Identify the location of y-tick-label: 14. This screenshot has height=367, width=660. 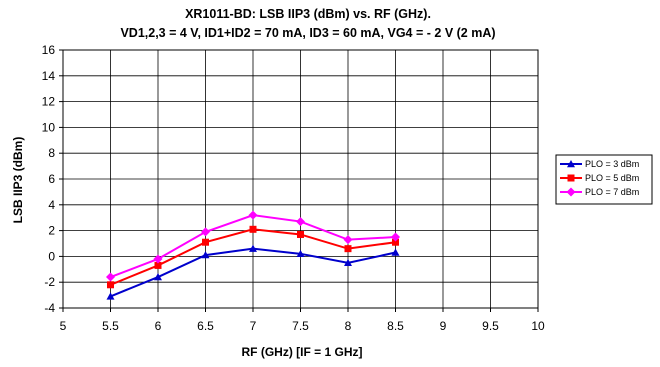
(49, 76).